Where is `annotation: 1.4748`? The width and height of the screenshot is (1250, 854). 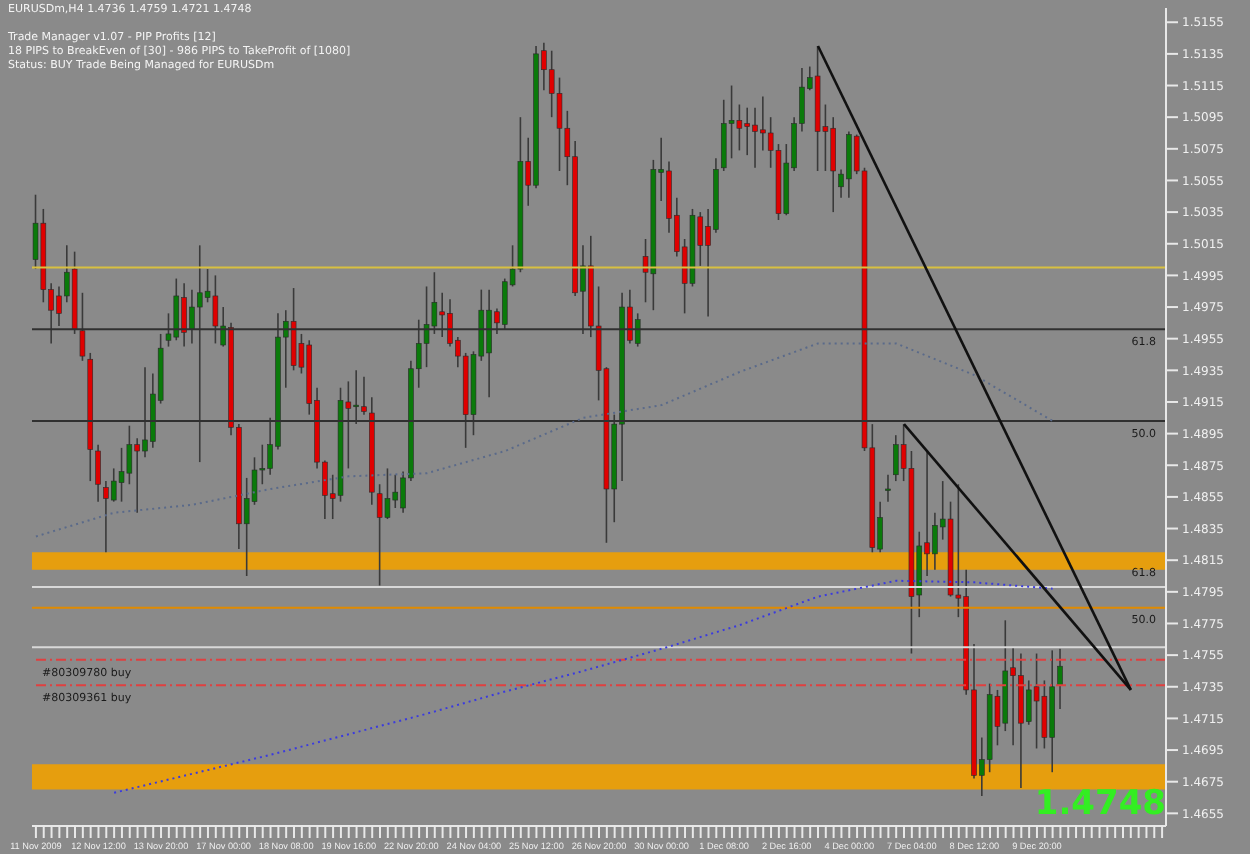 annotation: 1.4748 is located at coordinates (1100, 804).